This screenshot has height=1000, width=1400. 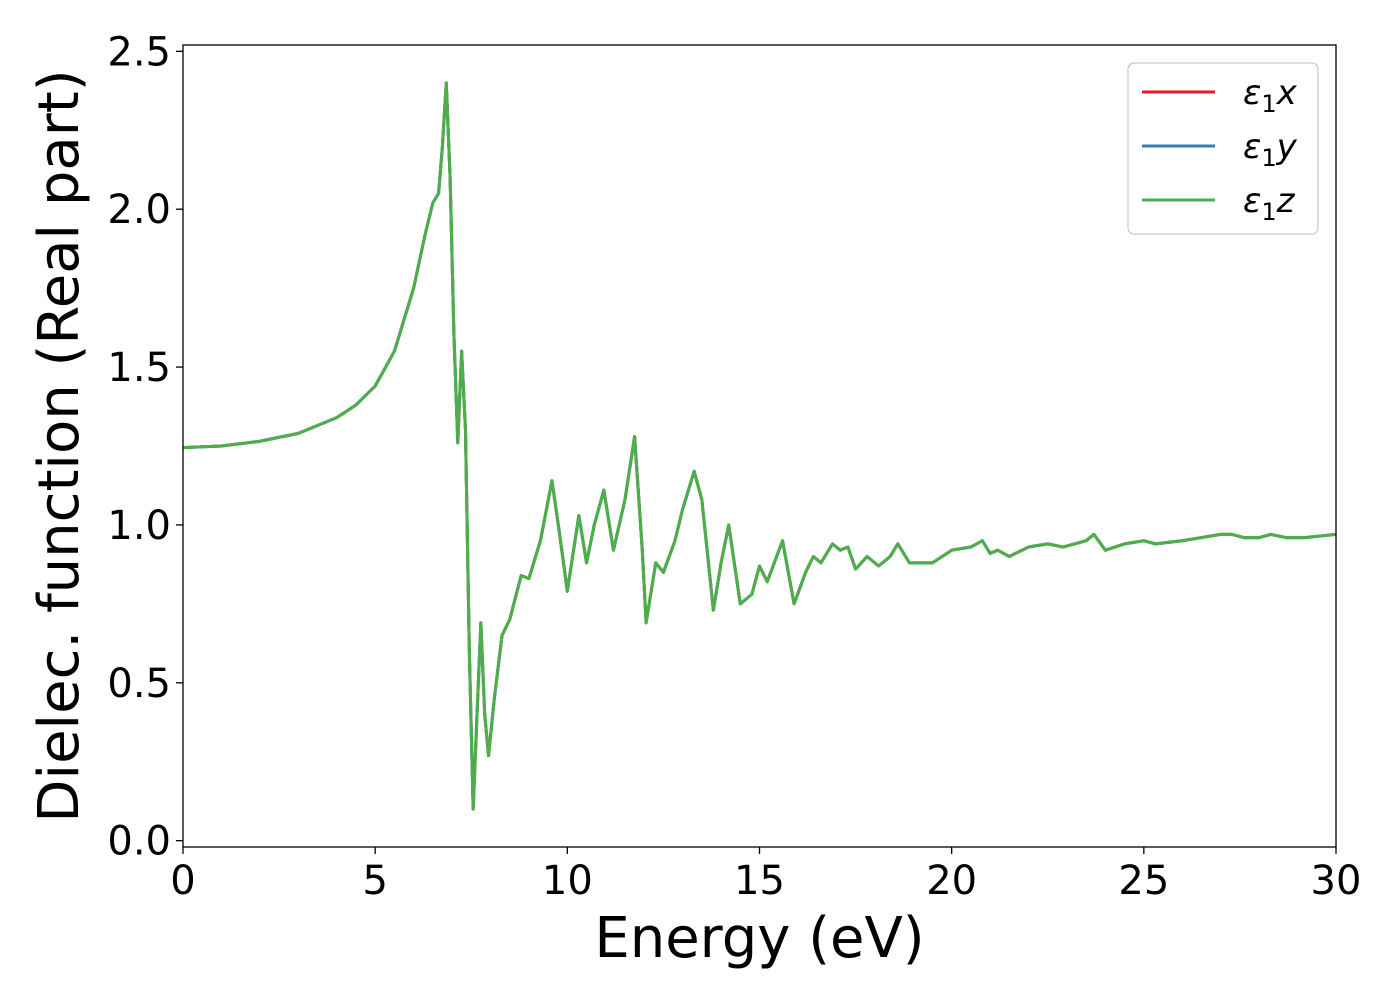 I want to click on x-tick-label: 25, so click(x=1143, y=881).